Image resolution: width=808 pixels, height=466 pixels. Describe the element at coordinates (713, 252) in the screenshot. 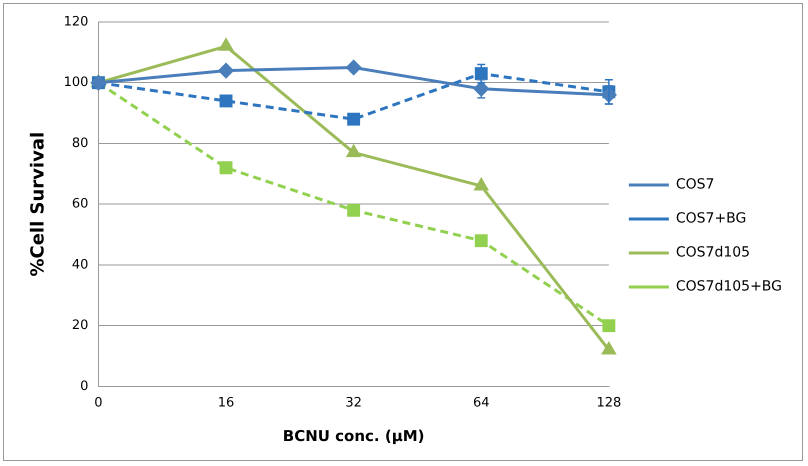

I see `legend-label: COS7d105` at that location.